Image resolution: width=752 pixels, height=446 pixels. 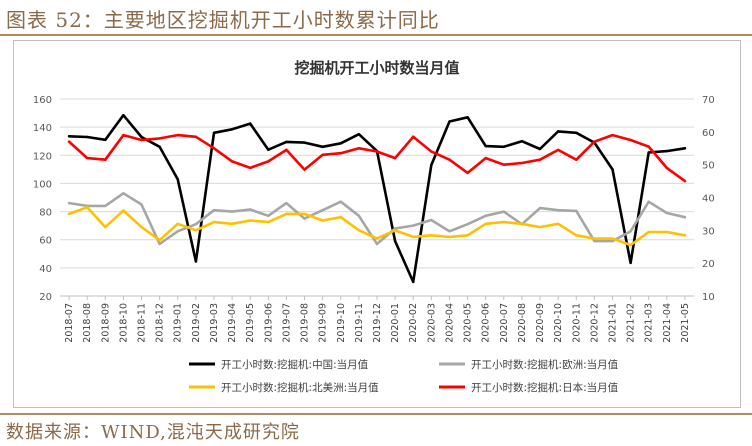 What do you see at coordinates (612, 323) in the screenshot?
I see `x-axis-tick-label: 2021-01` at bounding box center [612, 323].